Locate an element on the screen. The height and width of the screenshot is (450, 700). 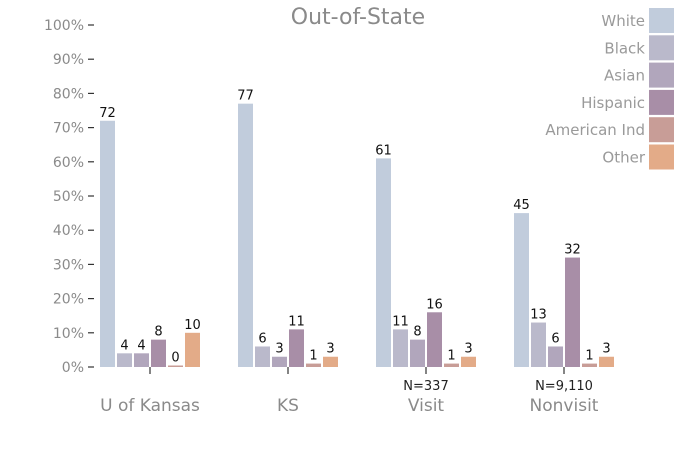
legend-label: American Ind is located at coordinates (595, 130).